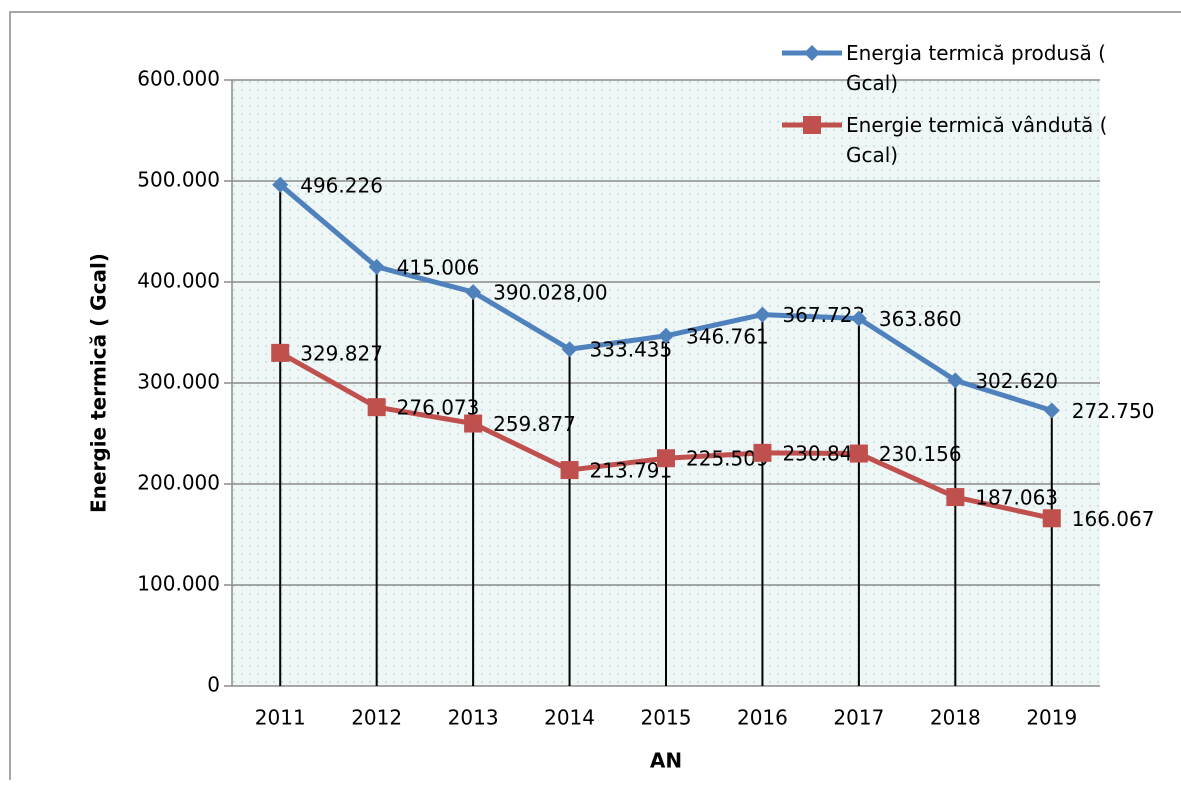 Image resolution: width=1181 pixels, height=785 pixels. What do you see at coordinates (1016, 381) in the screenshot?
I see `data-label: 302.620` at bounding box center [1016, 381].